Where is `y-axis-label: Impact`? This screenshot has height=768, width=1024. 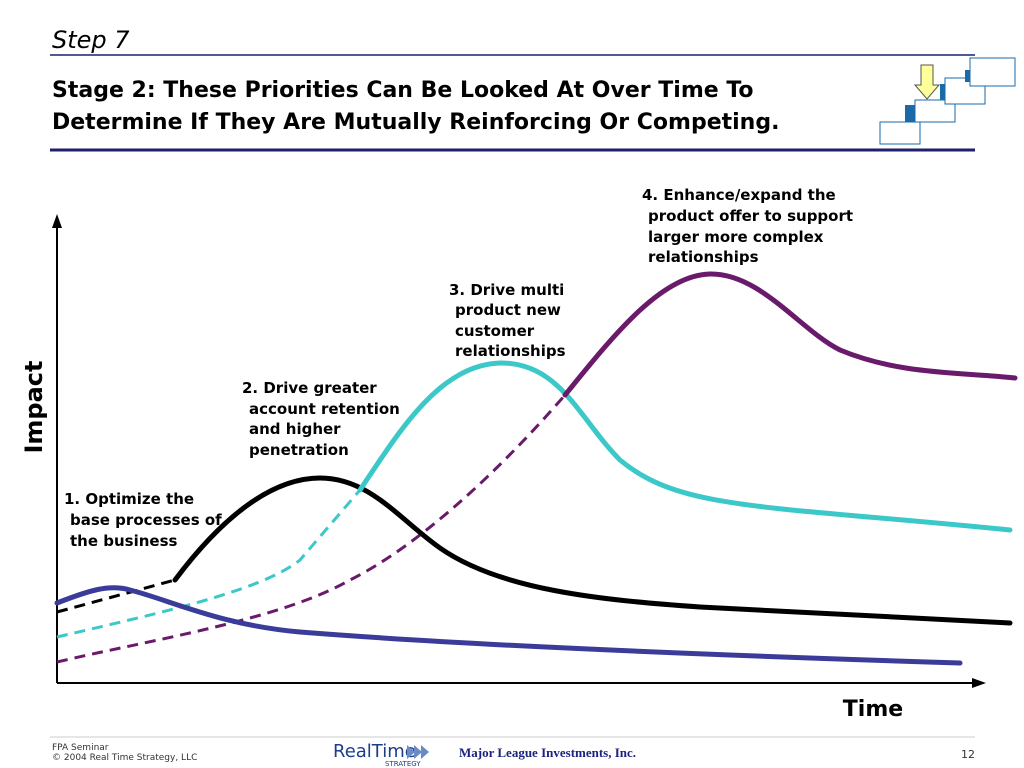 y-axis-label: Impact is located at coordinates (34, 406).